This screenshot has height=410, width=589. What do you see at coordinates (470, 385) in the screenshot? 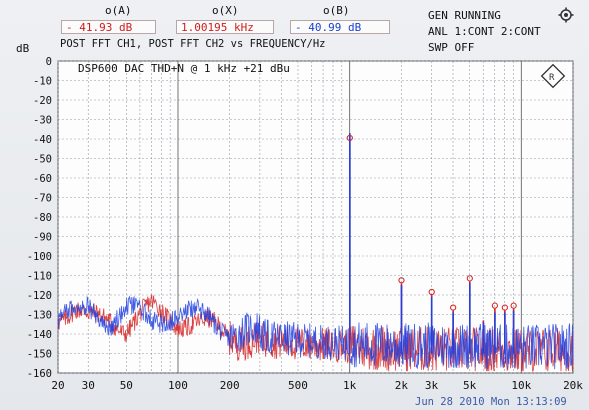
I see `x-tick-label: 5k` at bounding box center [470, 385].